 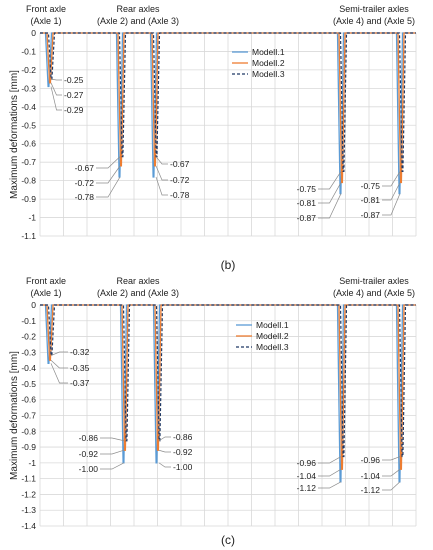 I want to click on y-tick-label: -1.2, so click(x=28, y=494).